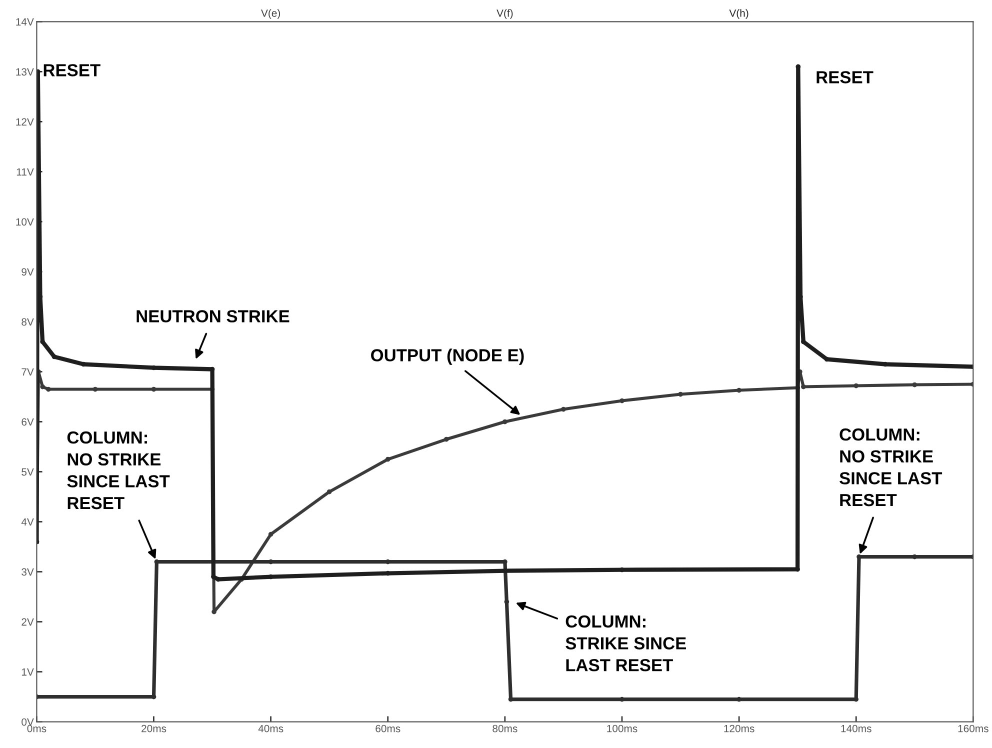 The height and width of the screenshot is (748, 992). Describe the element at coordinates (28, 572) in the screenshot. I see `y-tick-label: 3V` at that location.